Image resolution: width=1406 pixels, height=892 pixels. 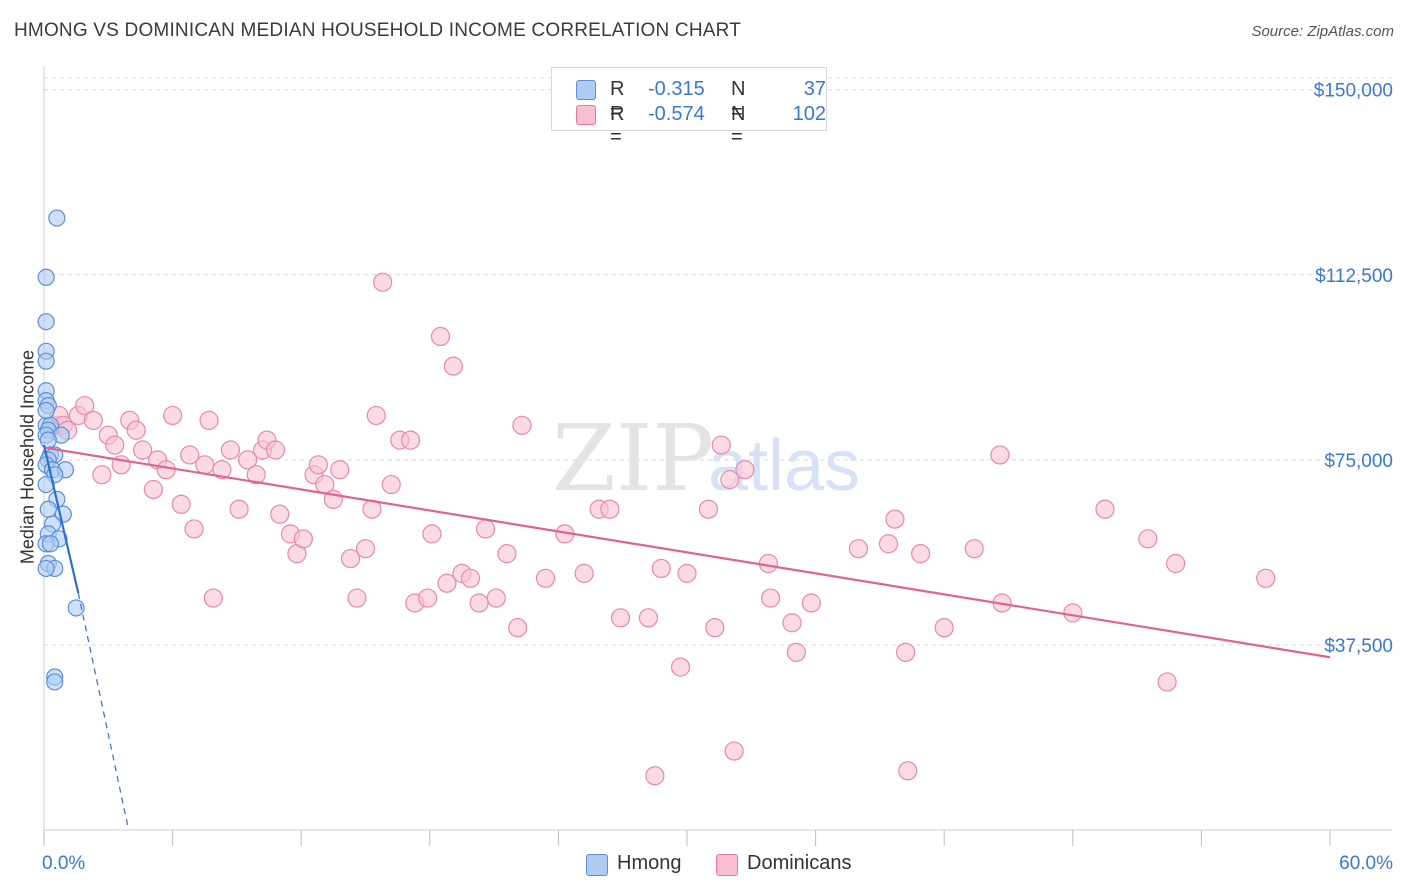 What do you see at coordinates (727, 865) in the screenshot?
I see `dominicans-legend-swatch` at bounding box center [727, 865].